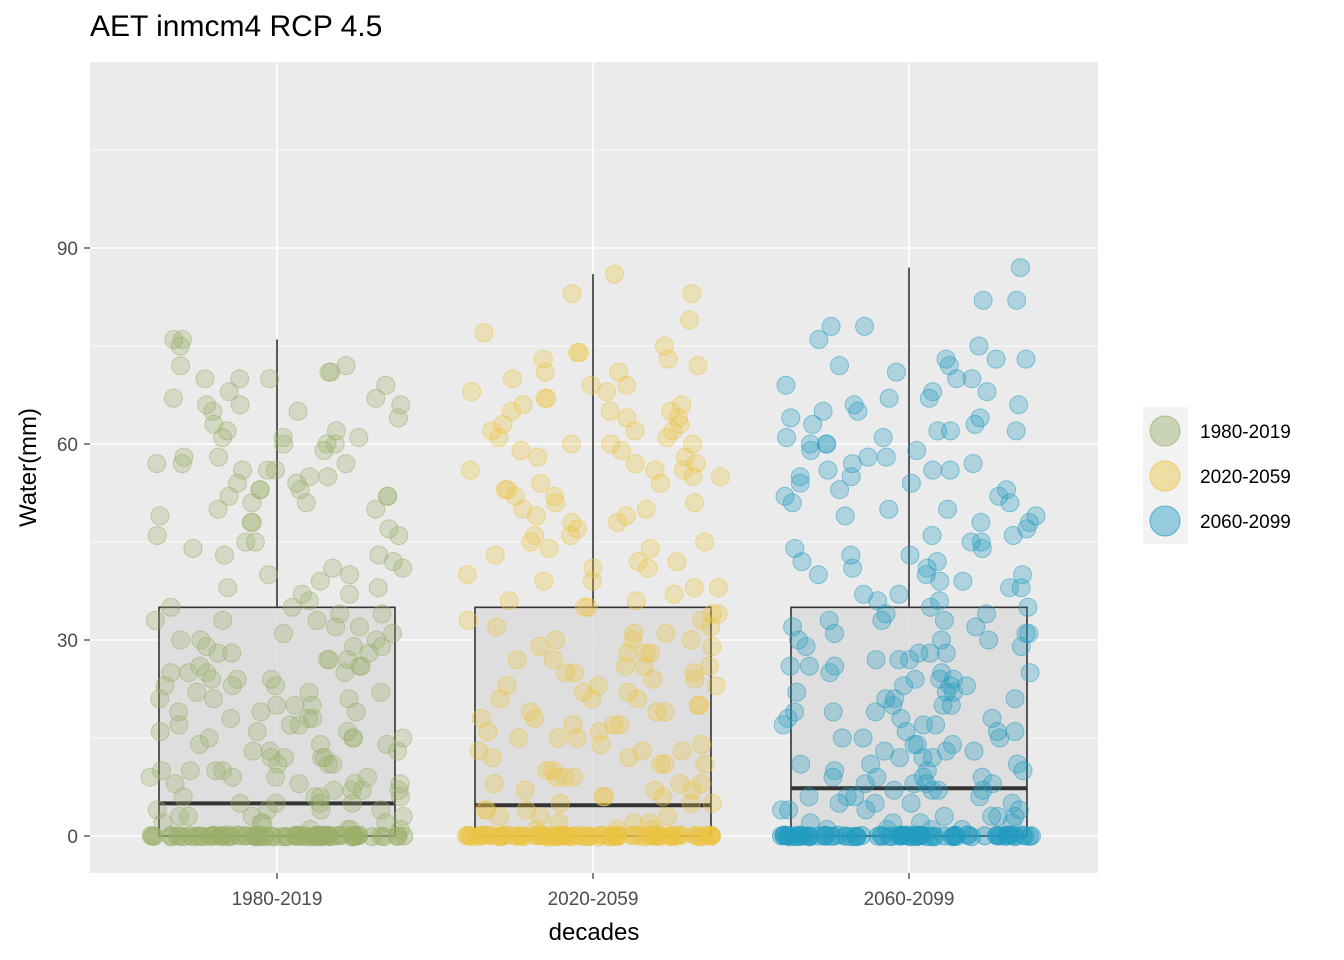  Describe the element at coordinates (1245, 477) in the screenshot. I see `legend-label: 2020-2059` at that location.